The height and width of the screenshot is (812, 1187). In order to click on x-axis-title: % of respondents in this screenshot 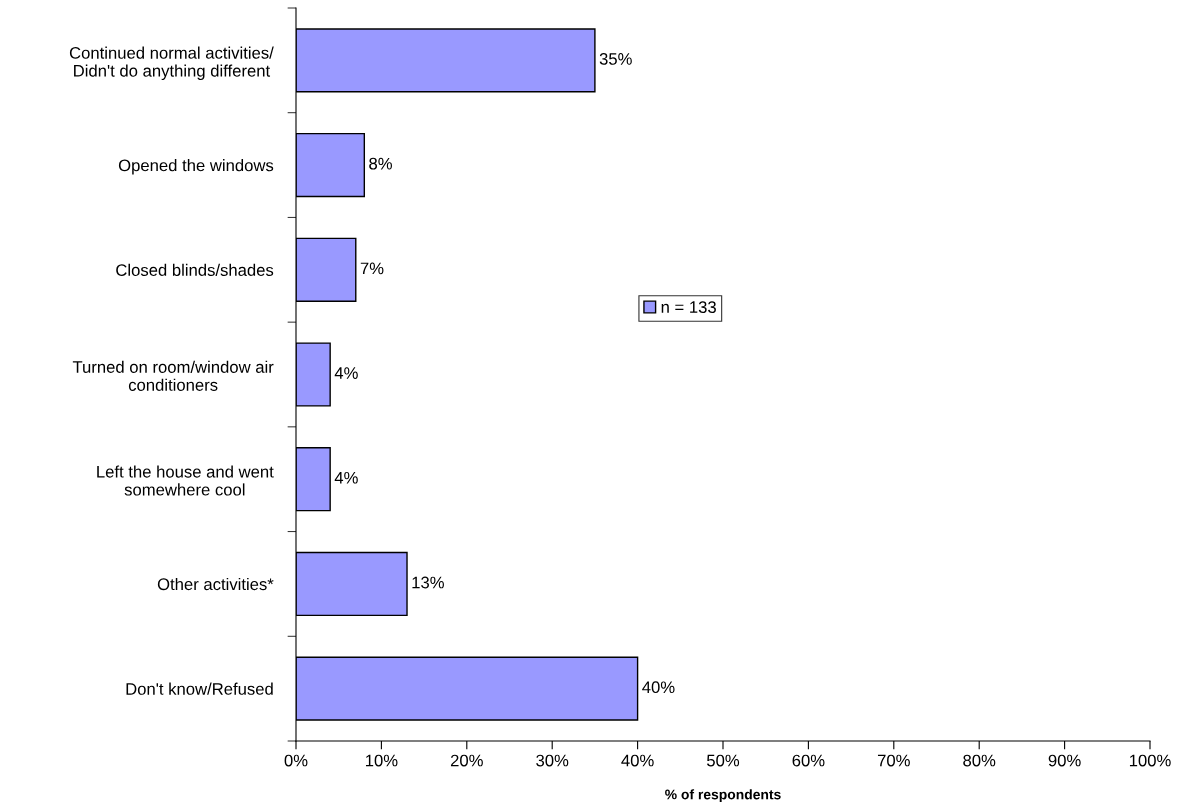, I will do `click(723, 796)`.